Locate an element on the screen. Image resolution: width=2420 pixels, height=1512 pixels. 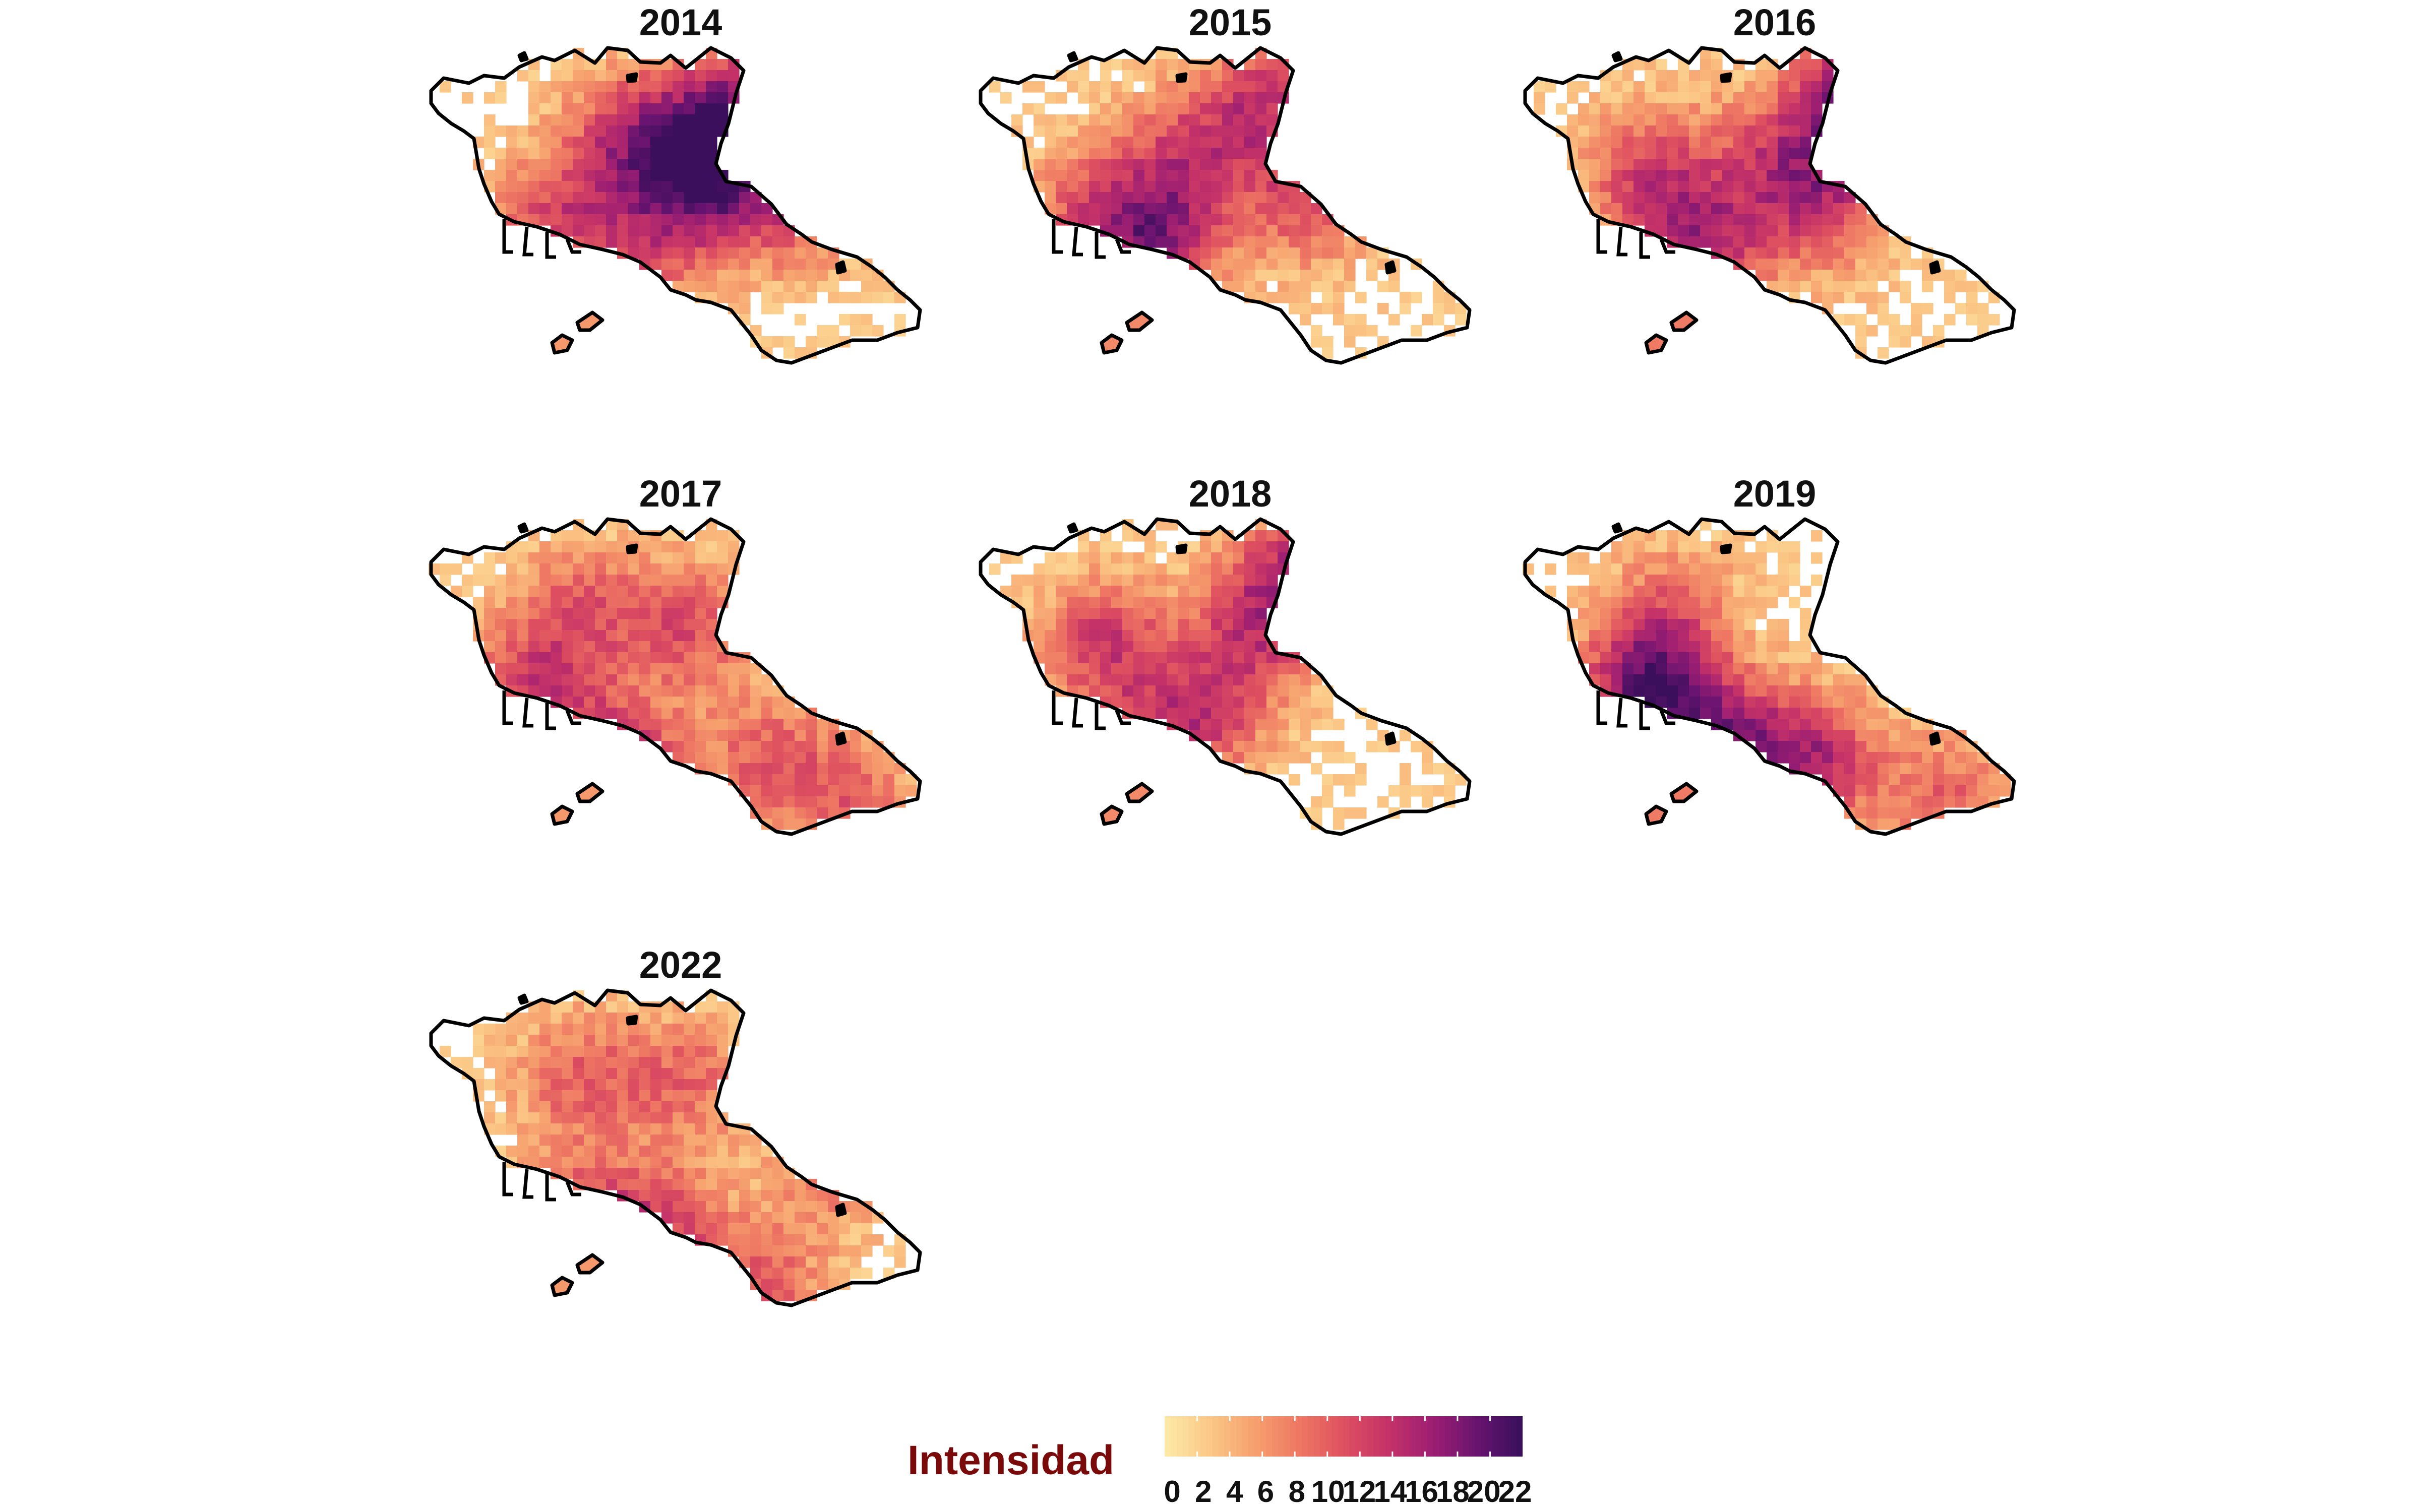
intensity-raster is located at coordinates (673, 1145).